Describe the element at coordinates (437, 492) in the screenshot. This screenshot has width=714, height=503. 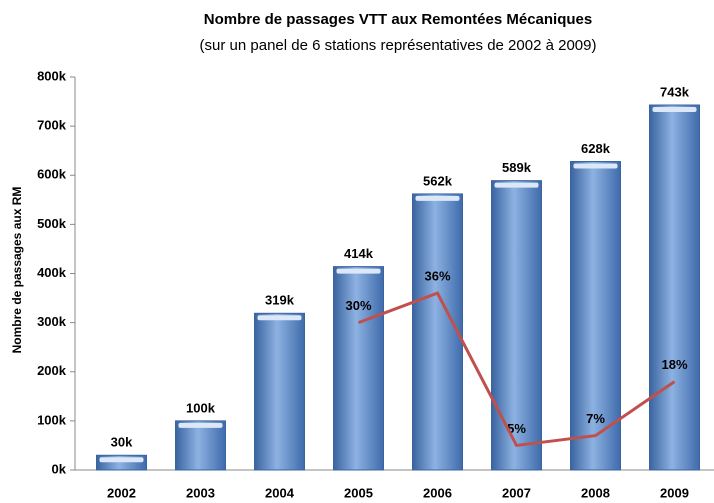
I see `x-tick-label: 2006` at that location.